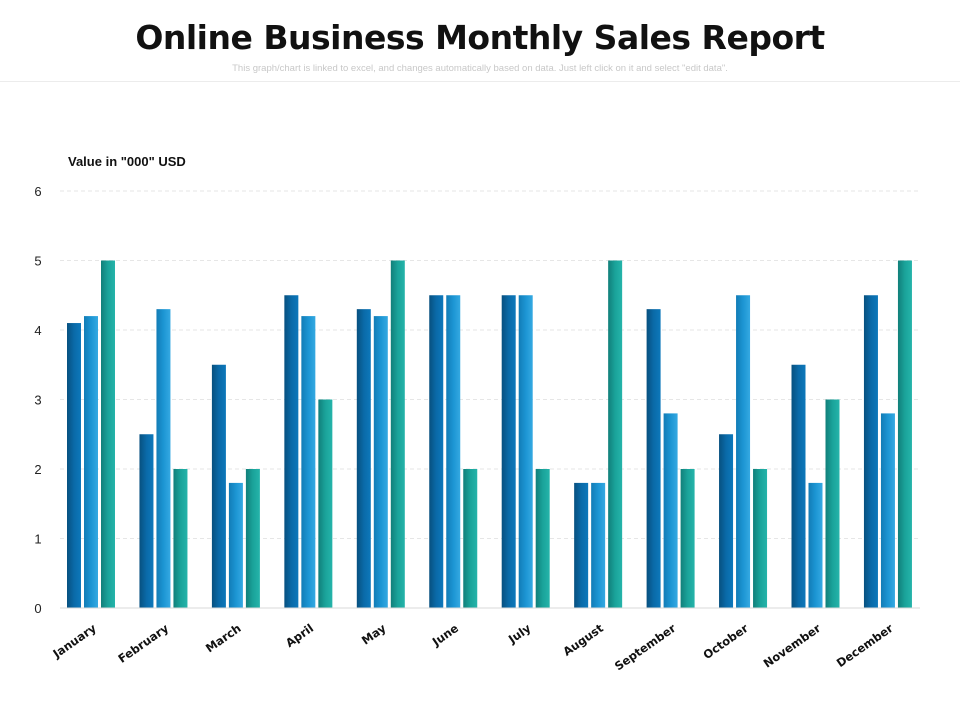  What do you see at coordinates (445, 635) in the screenshot?
I see `x-tick-label: June` at bounding box center [445, 635].